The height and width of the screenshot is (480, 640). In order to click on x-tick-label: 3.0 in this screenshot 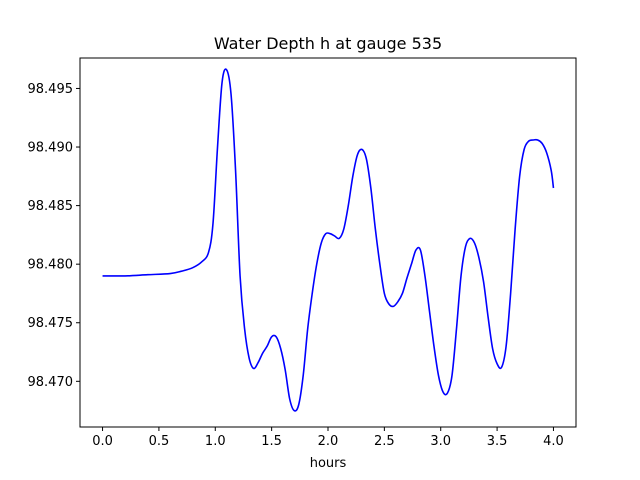, I will do `click(440, 441)`.